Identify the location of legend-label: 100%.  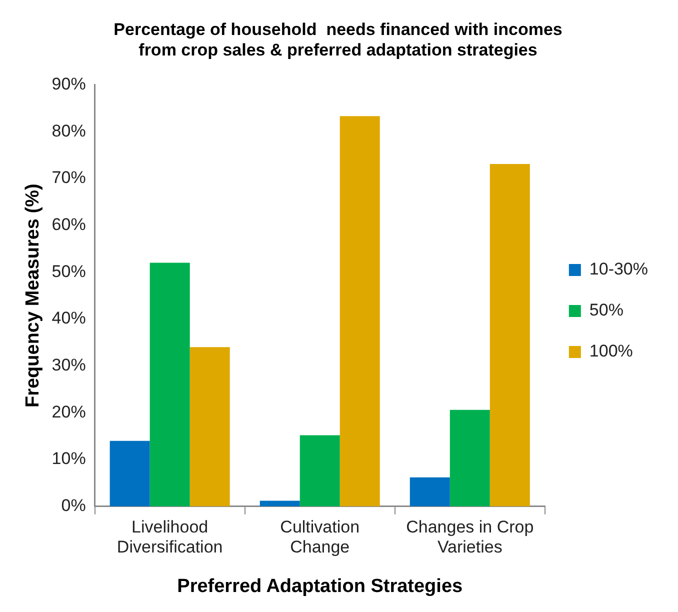
(611, 351).